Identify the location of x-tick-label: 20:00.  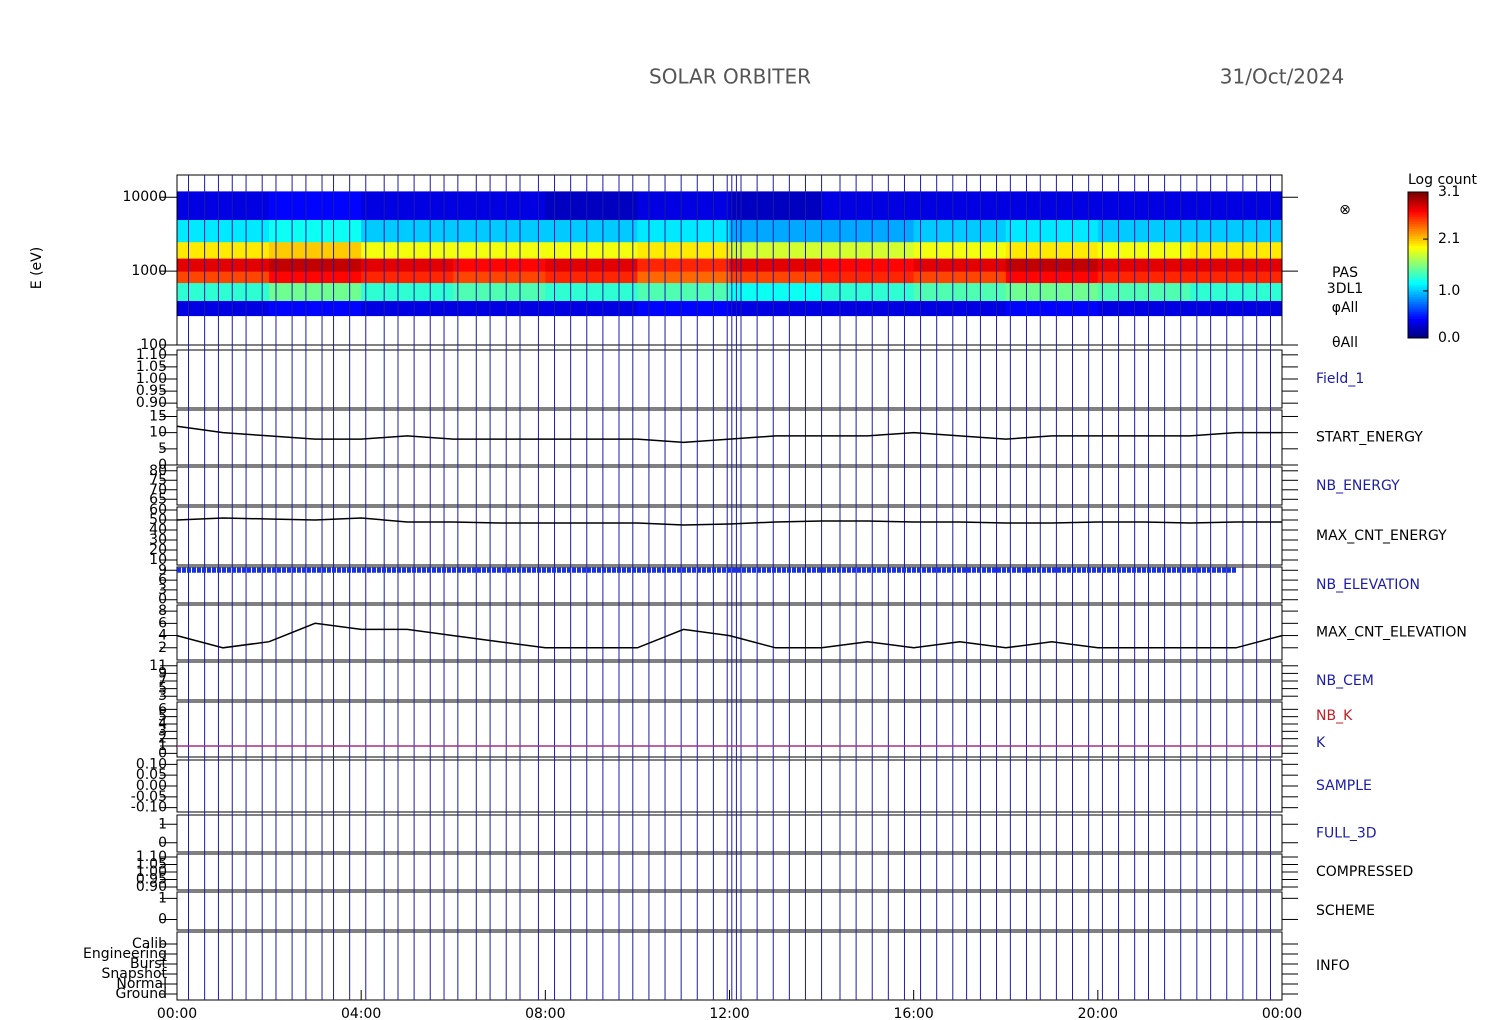
(1098, 1013).